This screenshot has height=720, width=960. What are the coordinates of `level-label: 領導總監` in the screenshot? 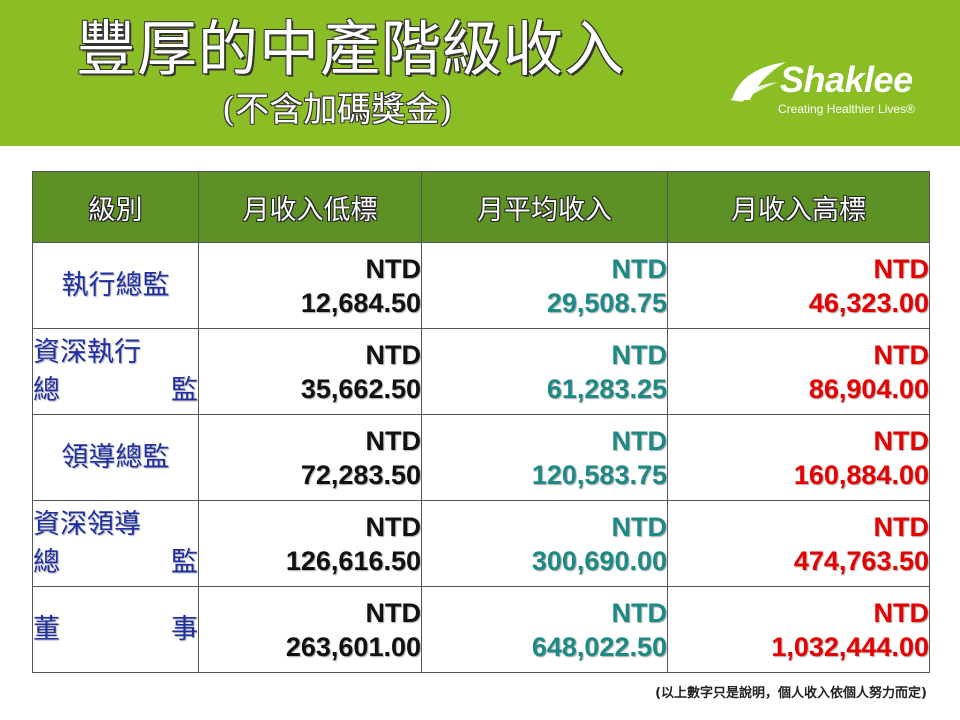 It's located at (115, 457).